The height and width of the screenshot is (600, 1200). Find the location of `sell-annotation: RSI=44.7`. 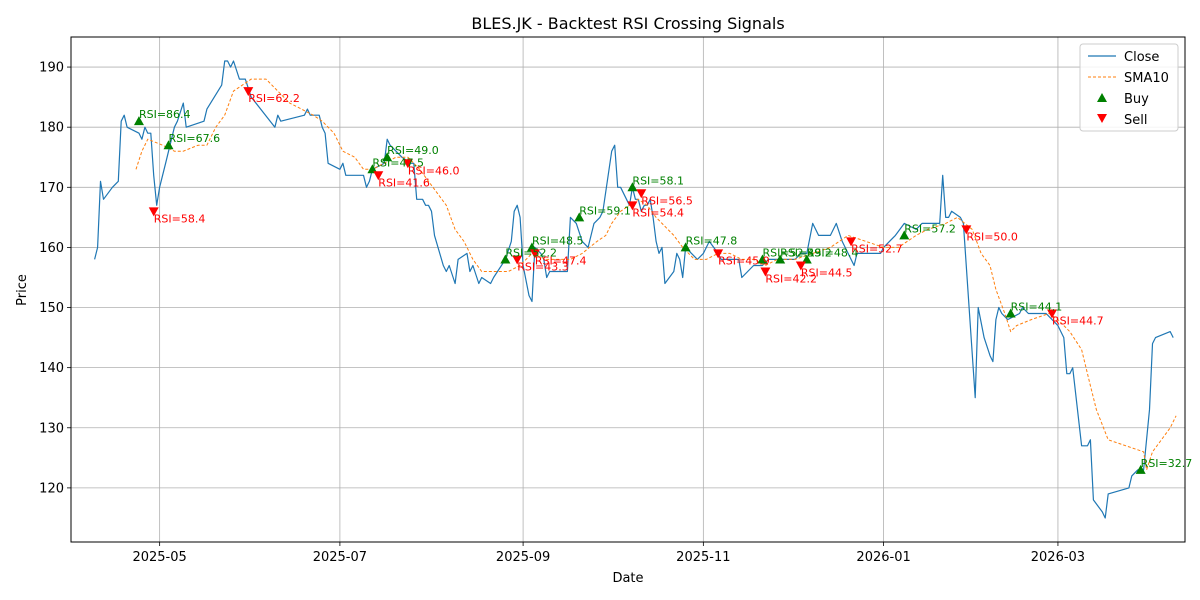

sell-annotation: RSI=44.7 is located at coordinates (1078, 321).